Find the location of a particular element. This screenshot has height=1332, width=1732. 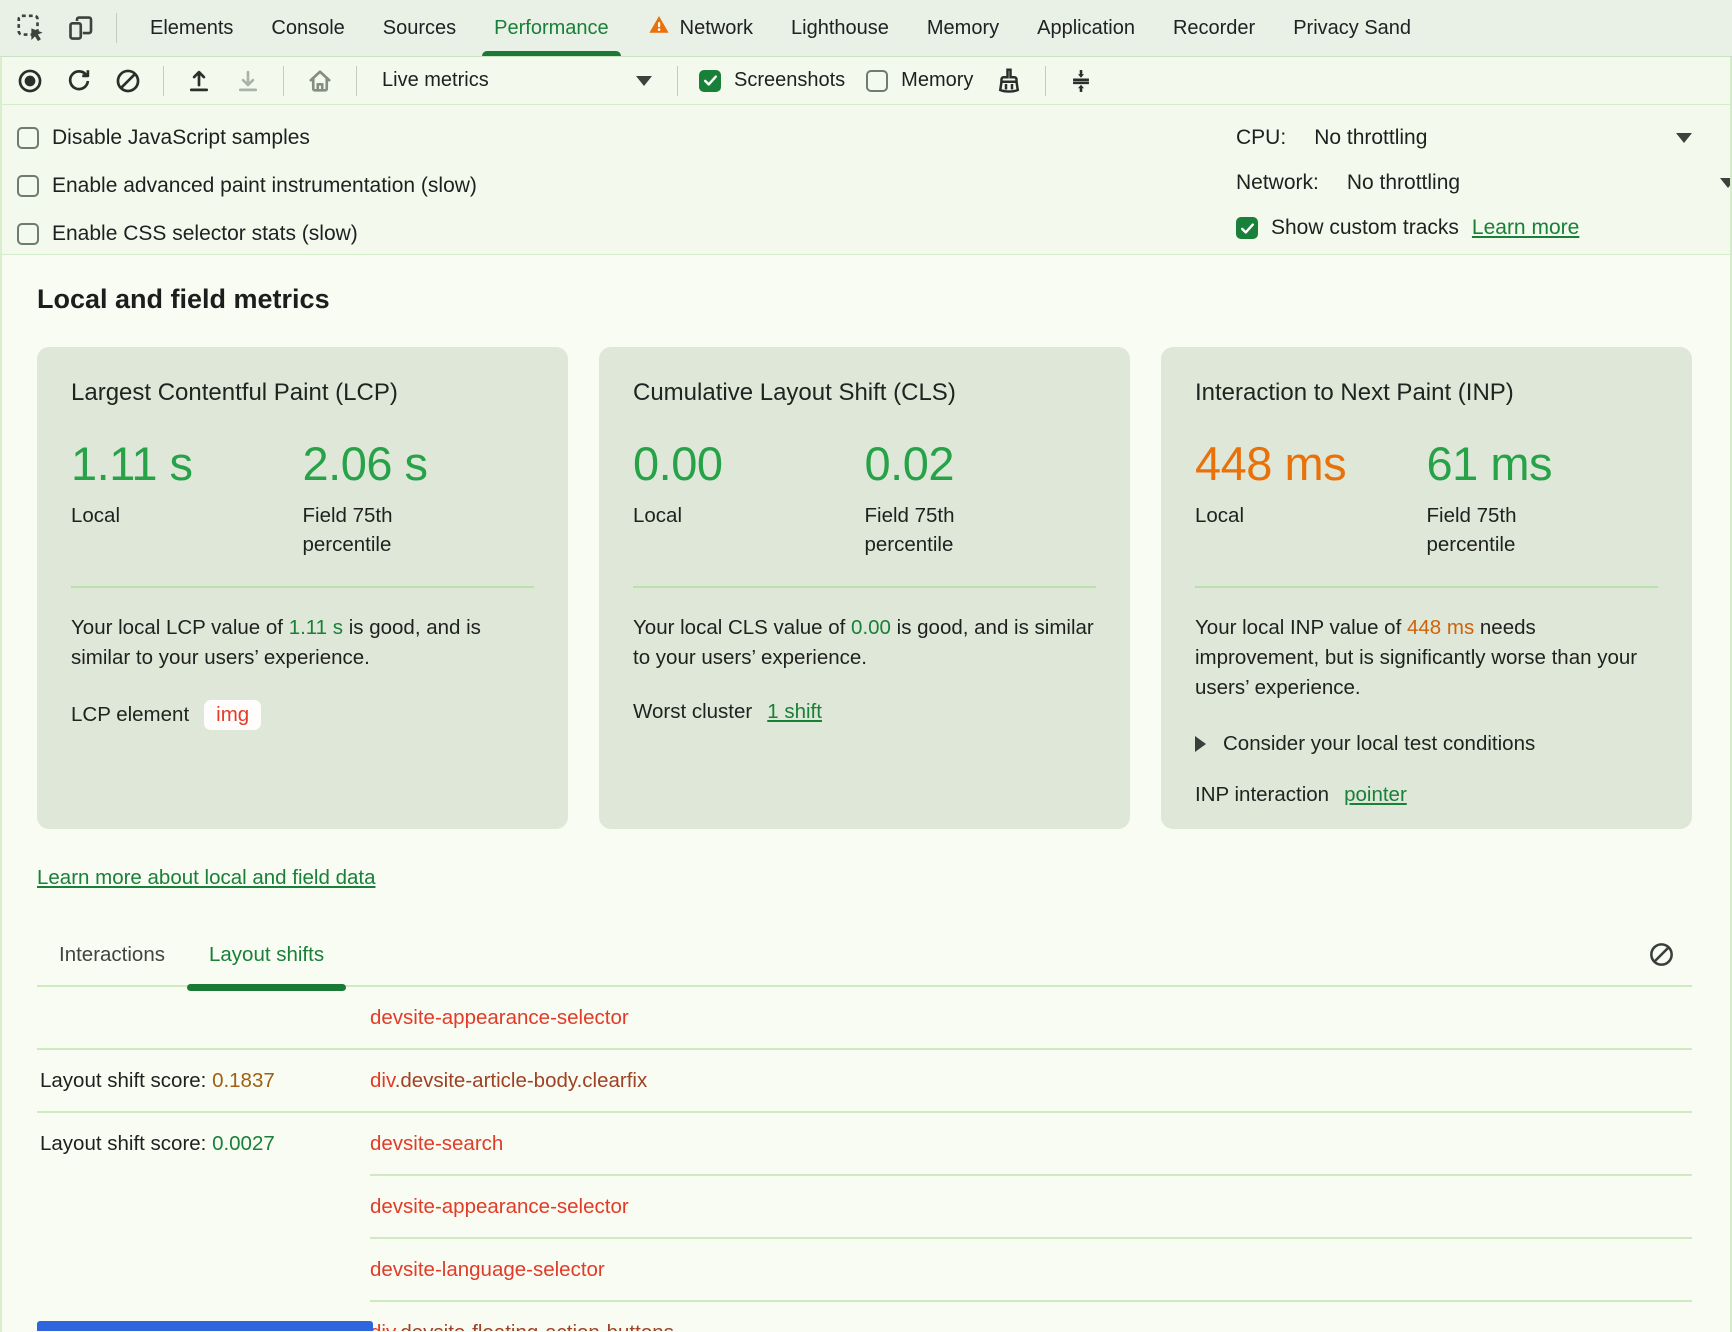

tab-label: Sources is located at coordinates (419, 27).